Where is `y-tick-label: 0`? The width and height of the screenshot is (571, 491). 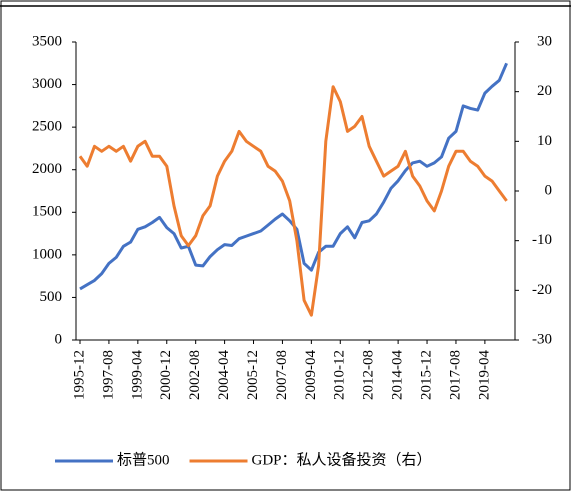 y-tick-label: 0 is located at coordinates (59, 339).